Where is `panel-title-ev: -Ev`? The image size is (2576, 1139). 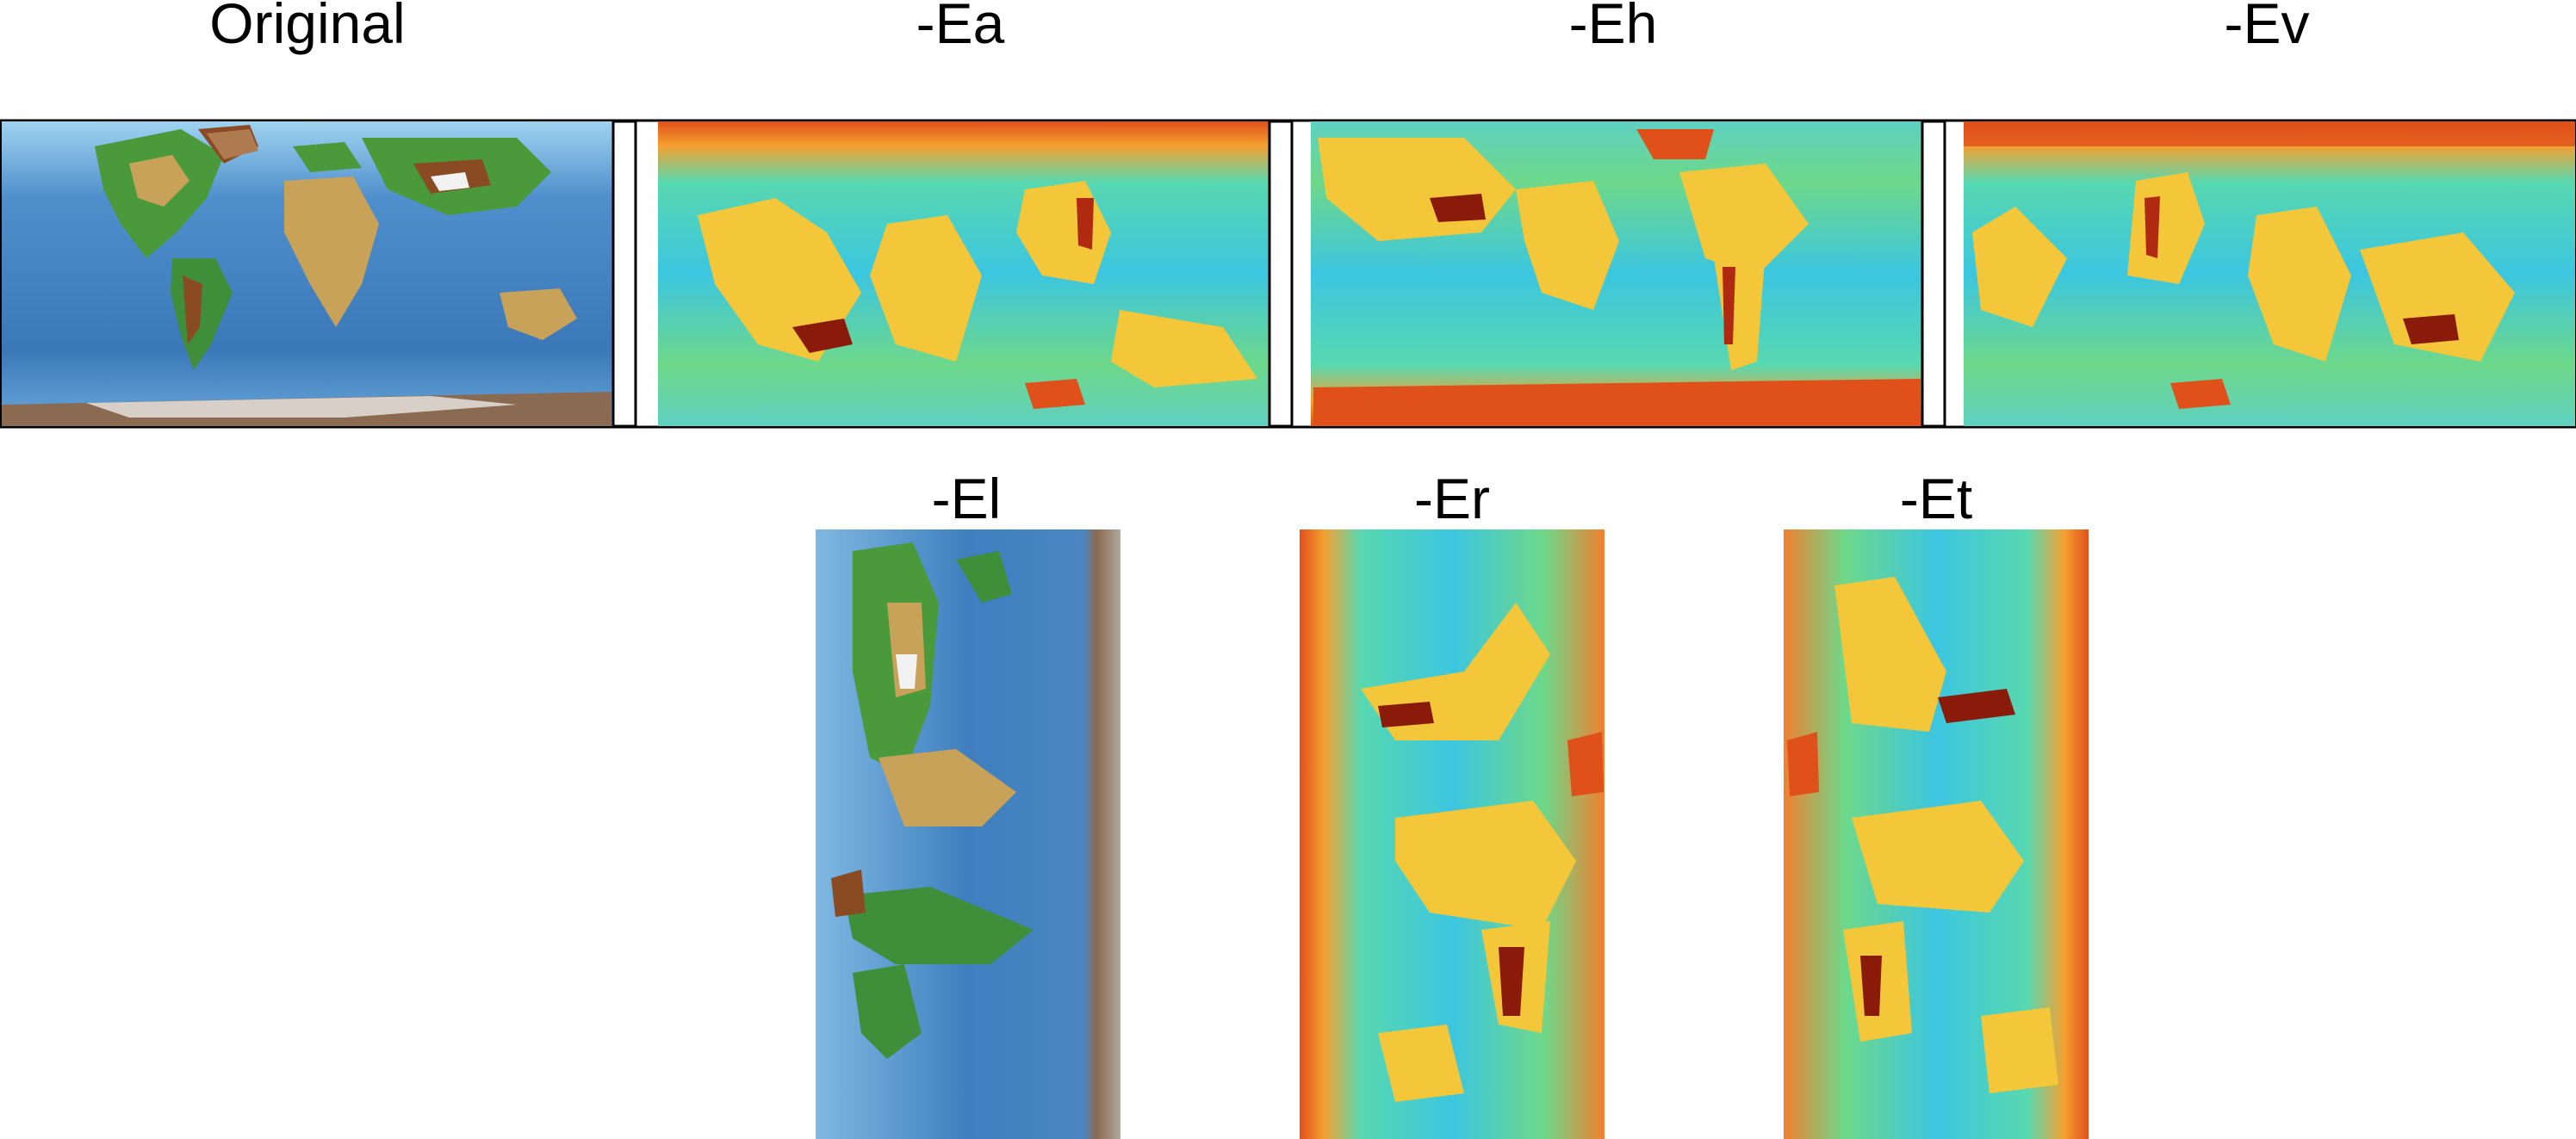 panel-title-ev: -Ev is located at coordinates (2267, 28).